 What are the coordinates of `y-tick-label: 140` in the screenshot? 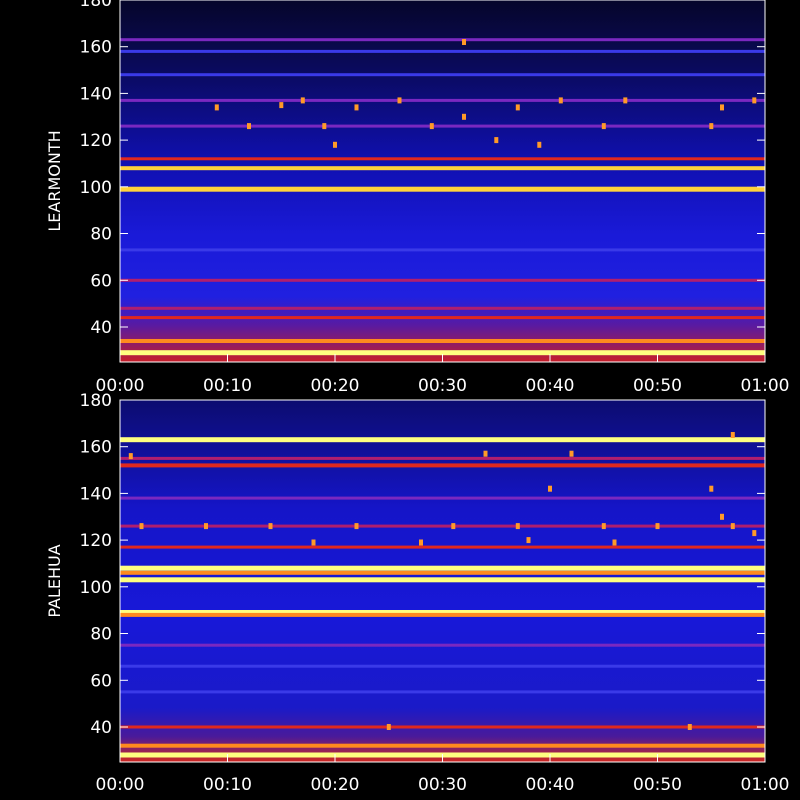 It's located at (96, 94).